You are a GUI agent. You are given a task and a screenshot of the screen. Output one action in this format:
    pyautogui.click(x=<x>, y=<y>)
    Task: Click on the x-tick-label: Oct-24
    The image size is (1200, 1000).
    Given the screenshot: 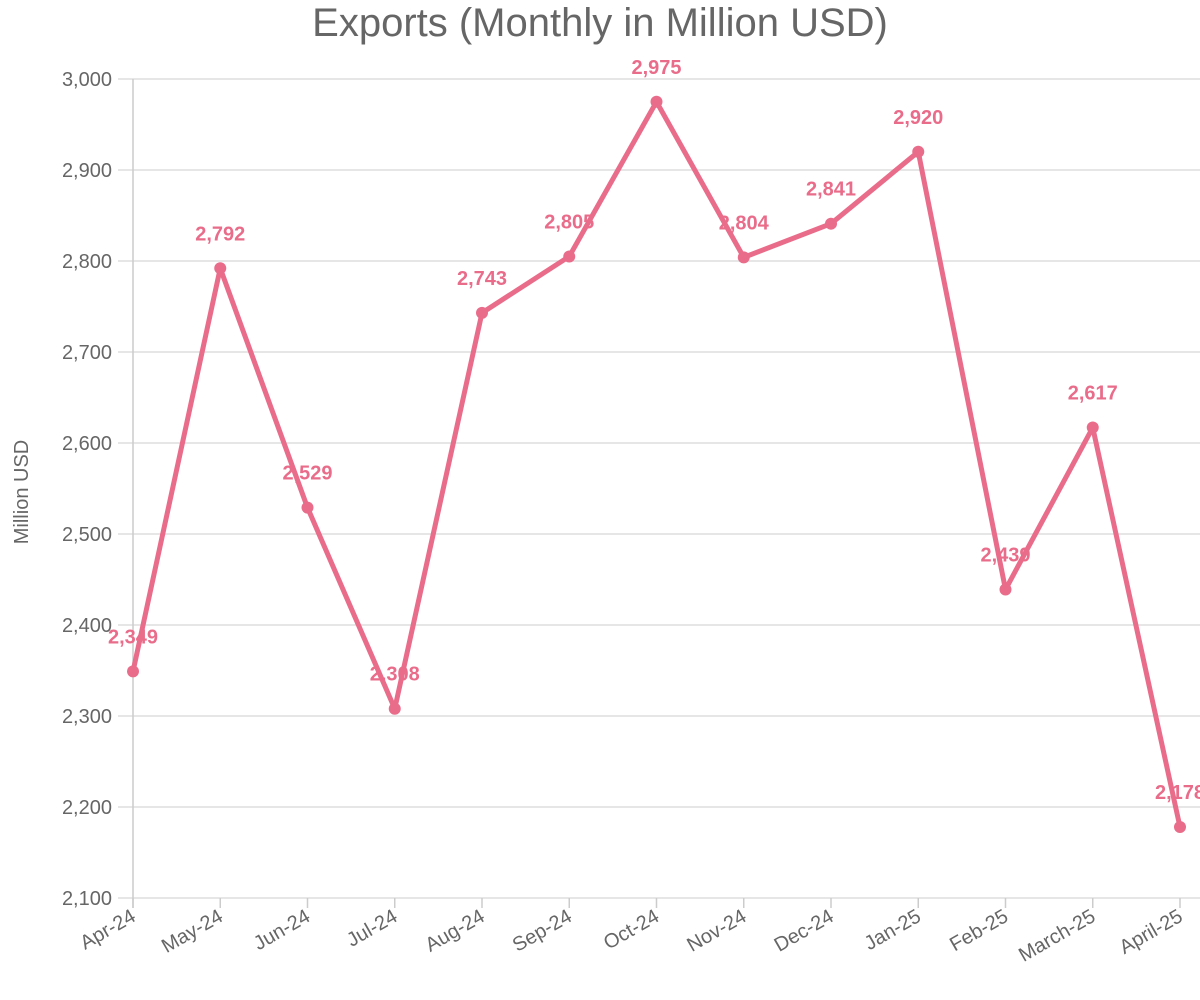 What is the action you would take?
    pyautogui.click(x=631, y=929)
    